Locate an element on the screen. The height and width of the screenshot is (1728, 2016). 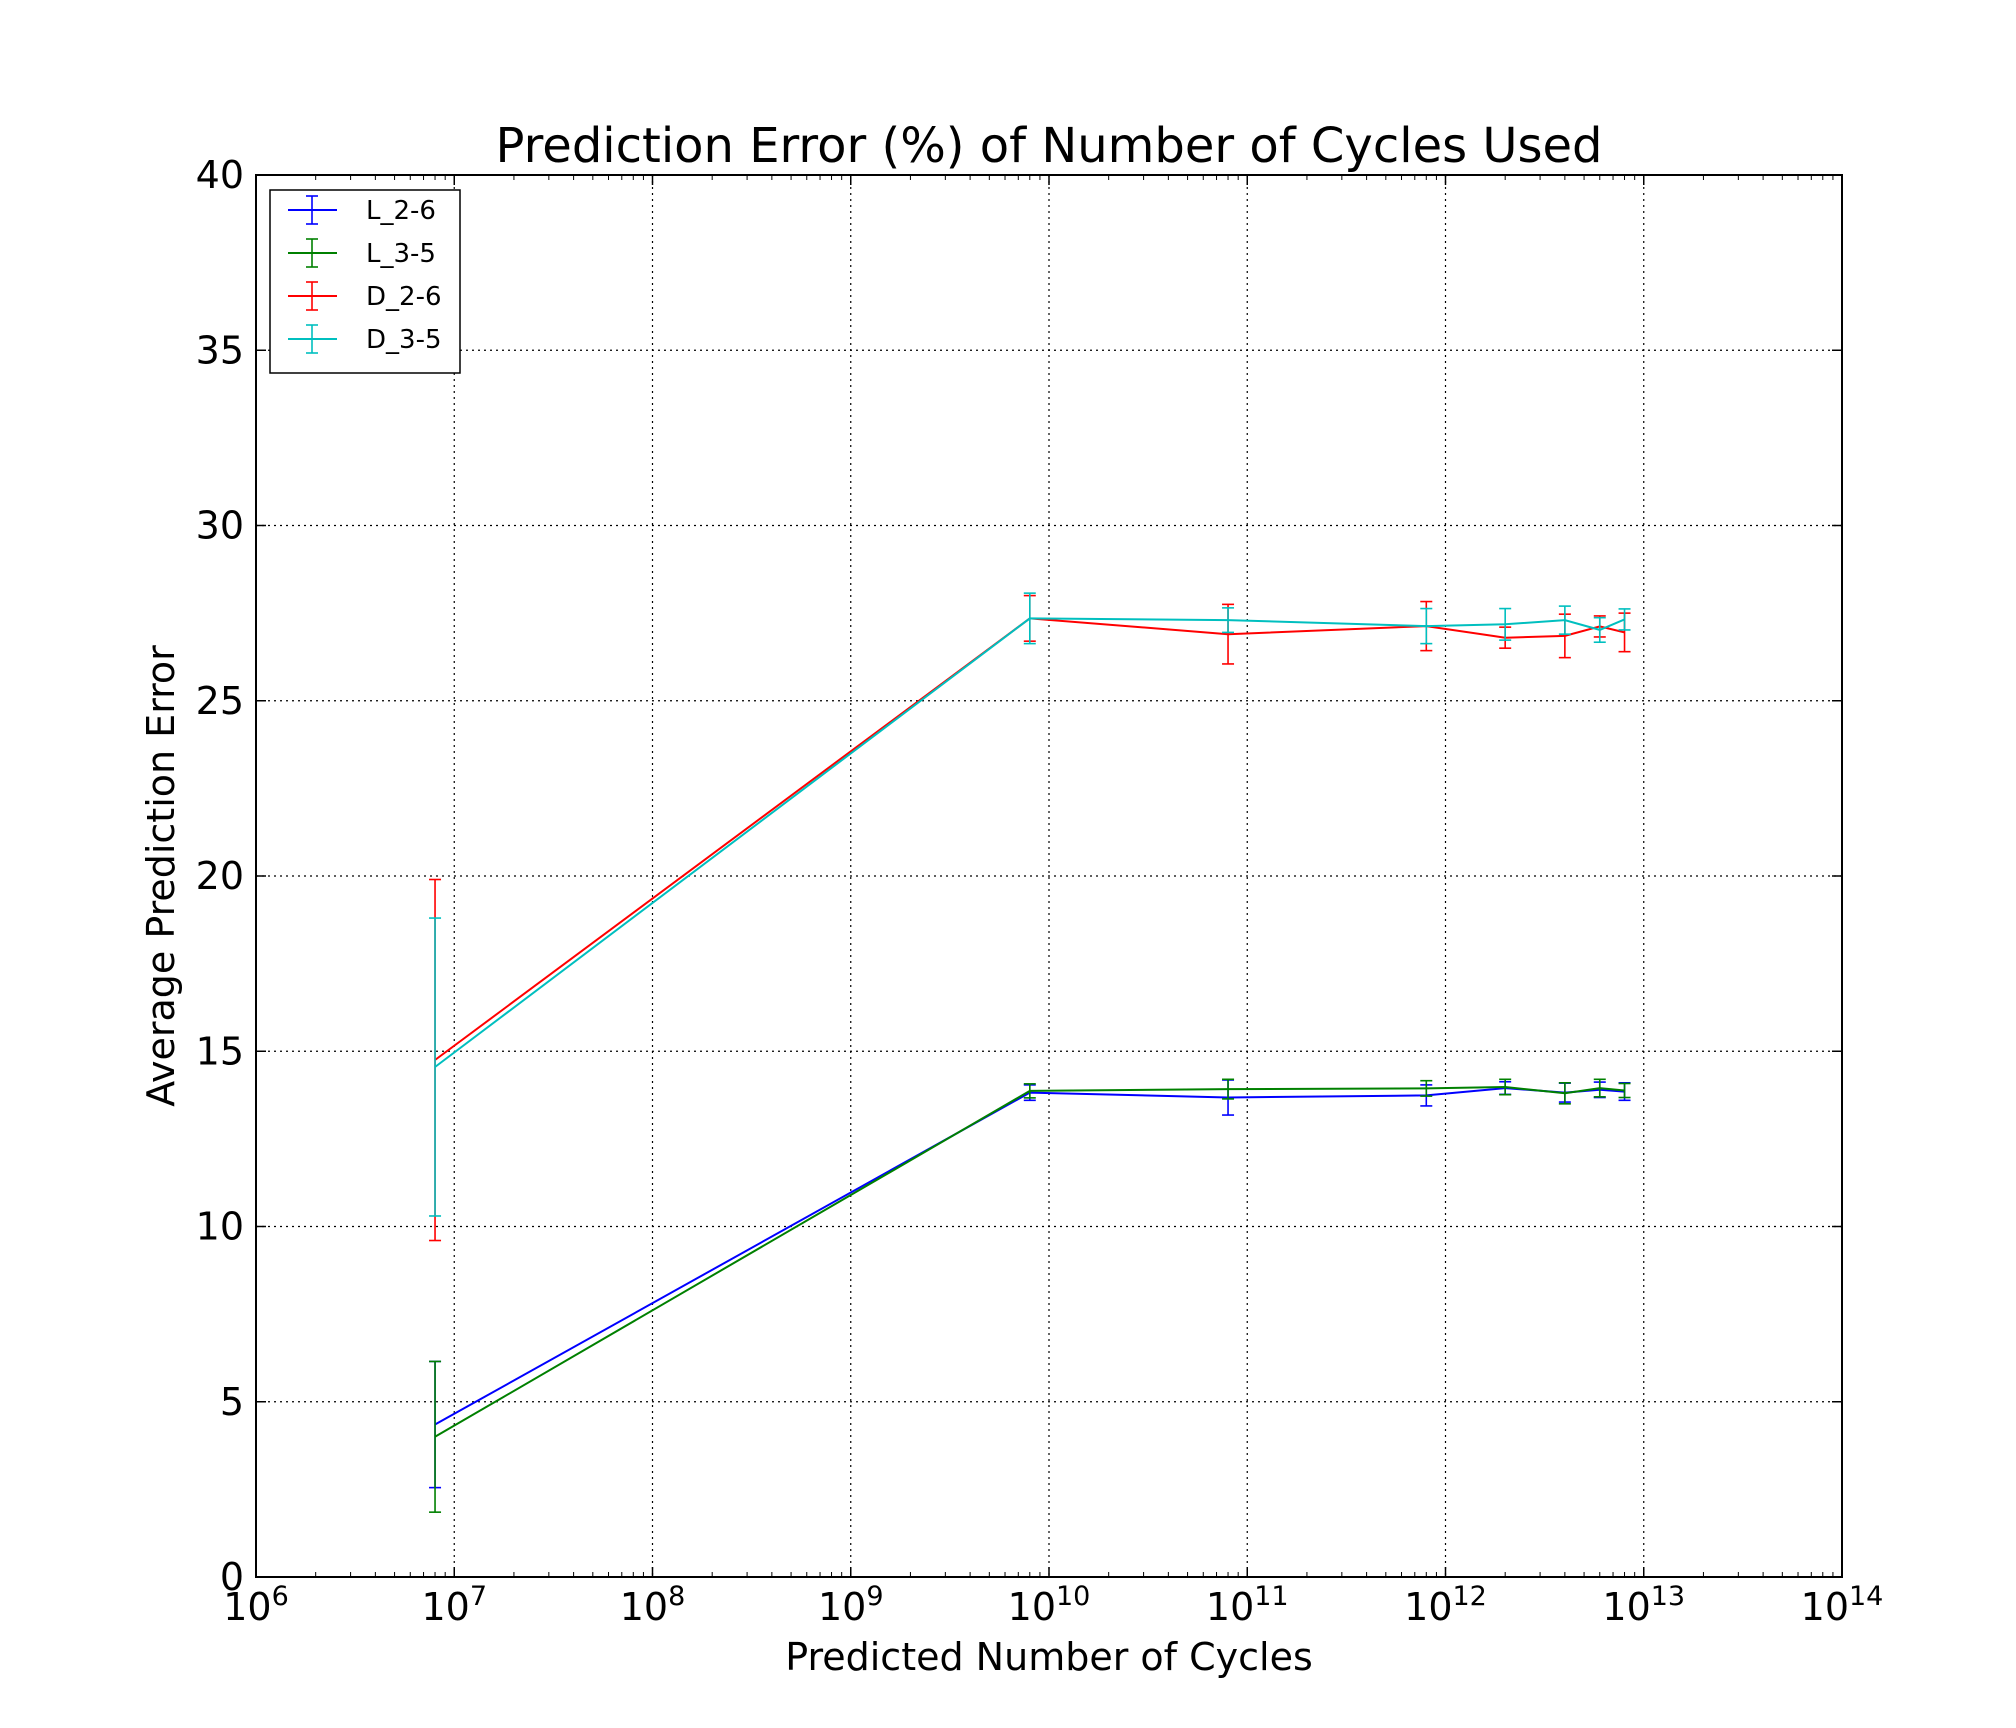
x-tick-label: 10⁸ is located at coordinates (653, 1605).